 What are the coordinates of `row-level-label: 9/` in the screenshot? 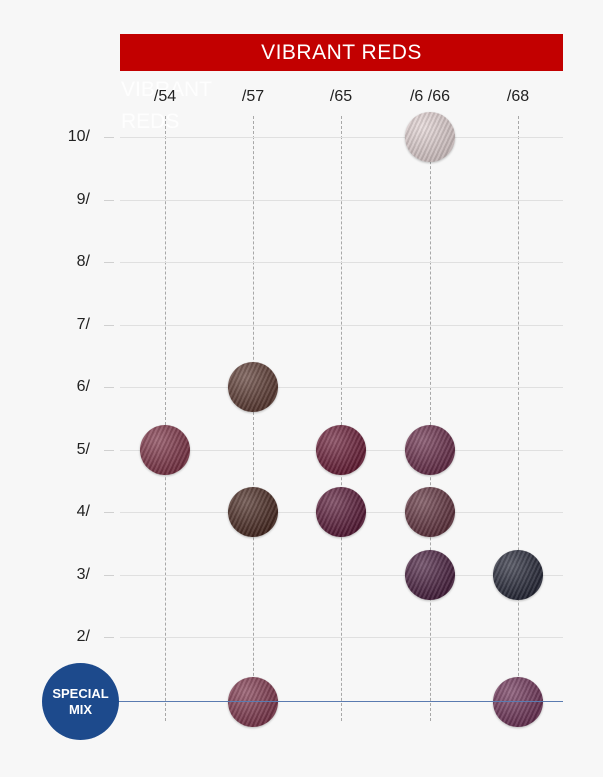 It's located at (83, 199).